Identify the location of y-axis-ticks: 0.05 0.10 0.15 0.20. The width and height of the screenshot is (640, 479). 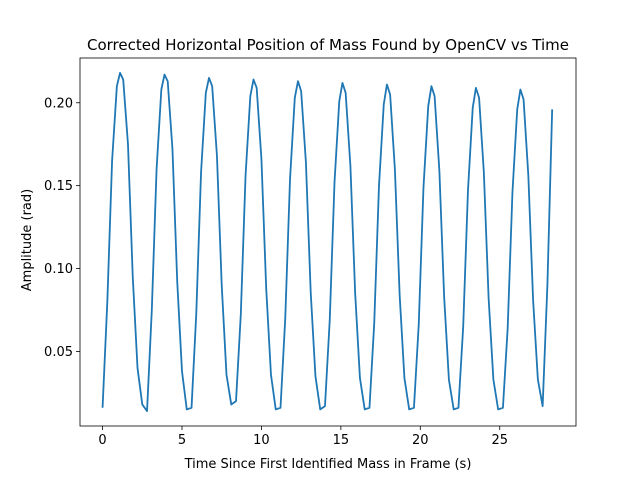
(62, 228).